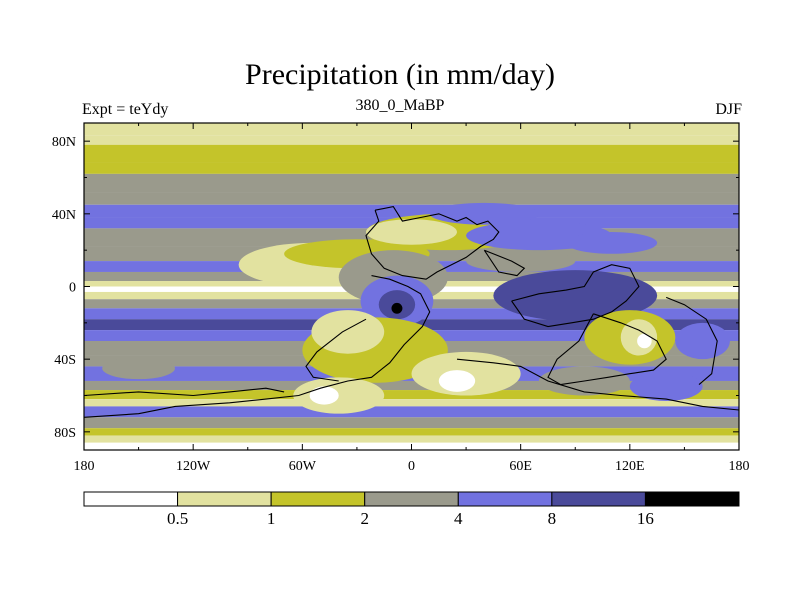  What do you see at coordinates (400, 105) in the screenshot?
I see `time-label: 380_0_MaBP` at bounding box center [400, 105].